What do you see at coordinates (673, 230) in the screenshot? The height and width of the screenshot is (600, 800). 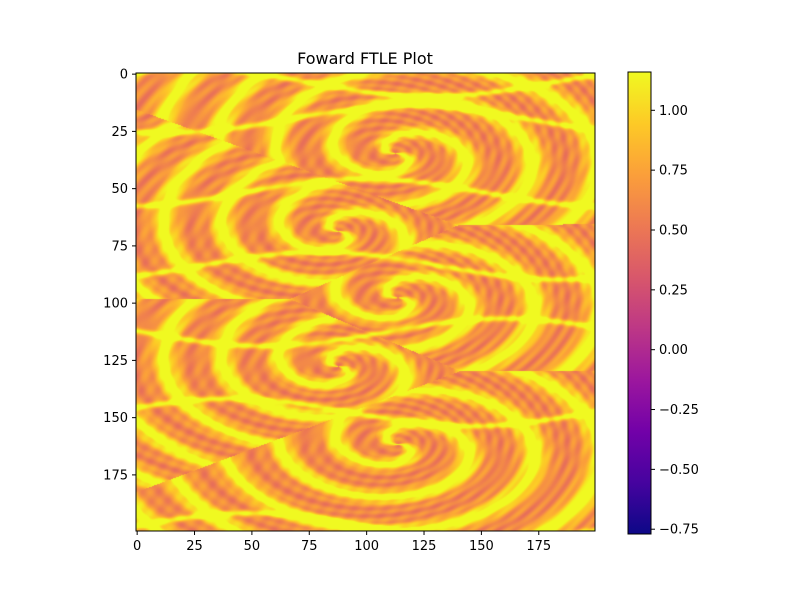 I see `colorbar-tick-label: 0.50` at bounding box center [673, 230].